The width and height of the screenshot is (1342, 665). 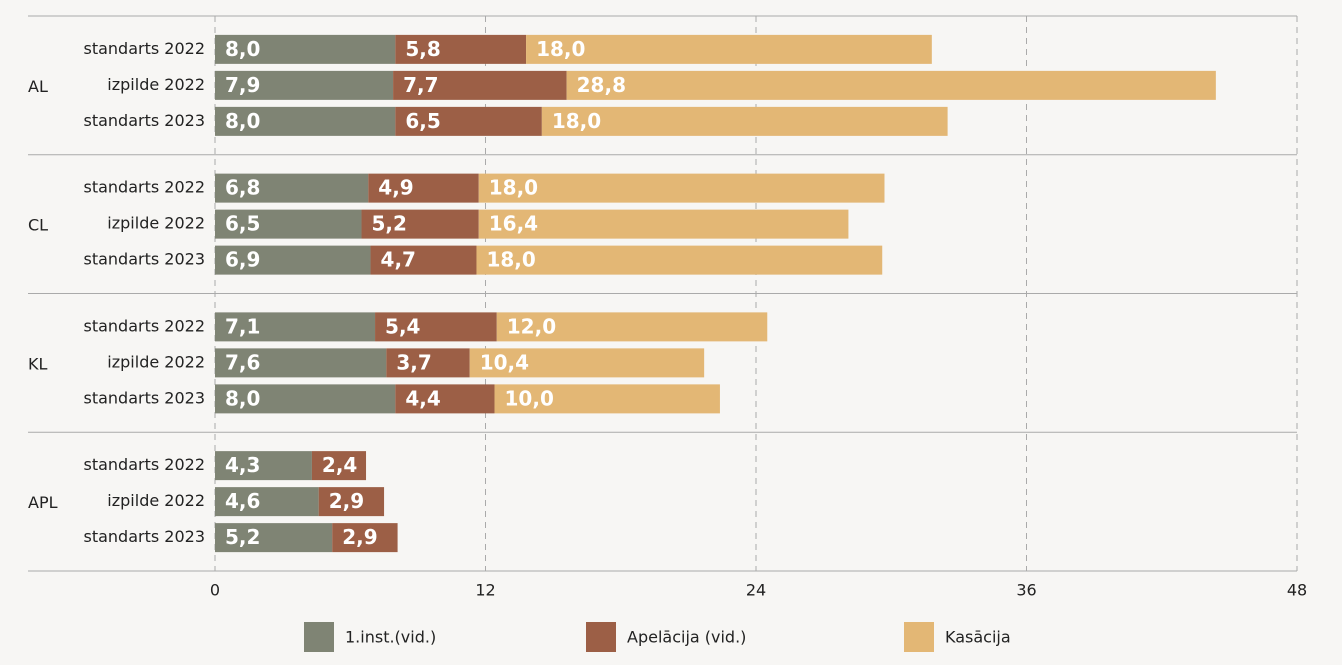 I want to click on legend-label: Kasācija, so click(x=978, y=637).